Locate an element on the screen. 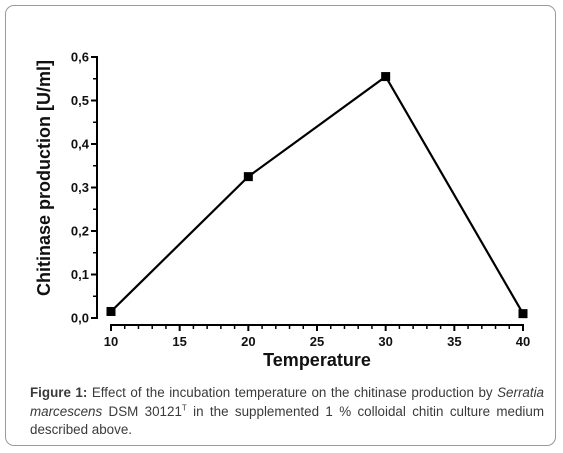 This screenshot has height=453, width=563. caption-label: Figure 1: is located at coordinates (59, 392).